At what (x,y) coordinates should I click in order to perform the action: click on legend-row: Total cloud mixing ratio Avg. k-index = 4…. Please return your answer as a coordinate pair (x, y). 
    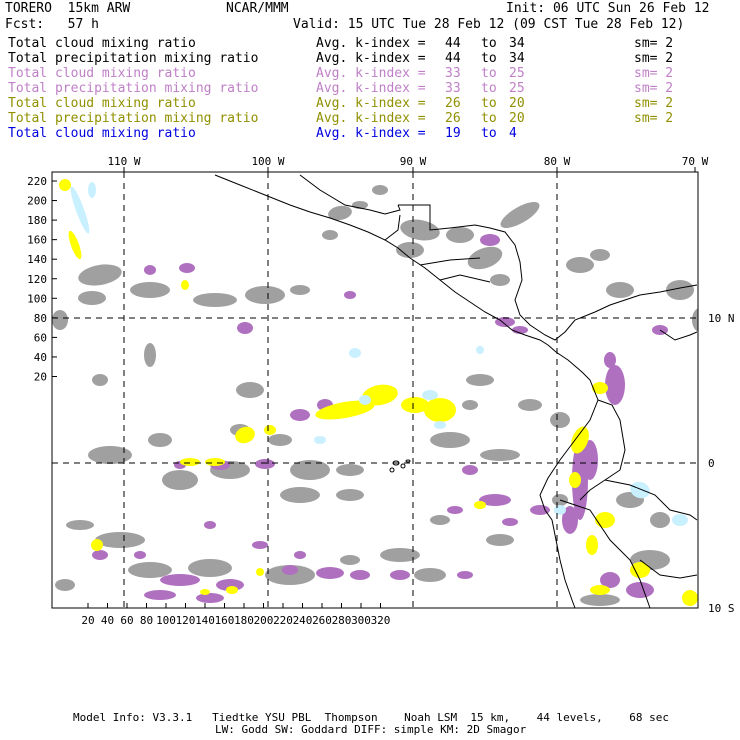
    Looking at the image, I should click on (370, 43).